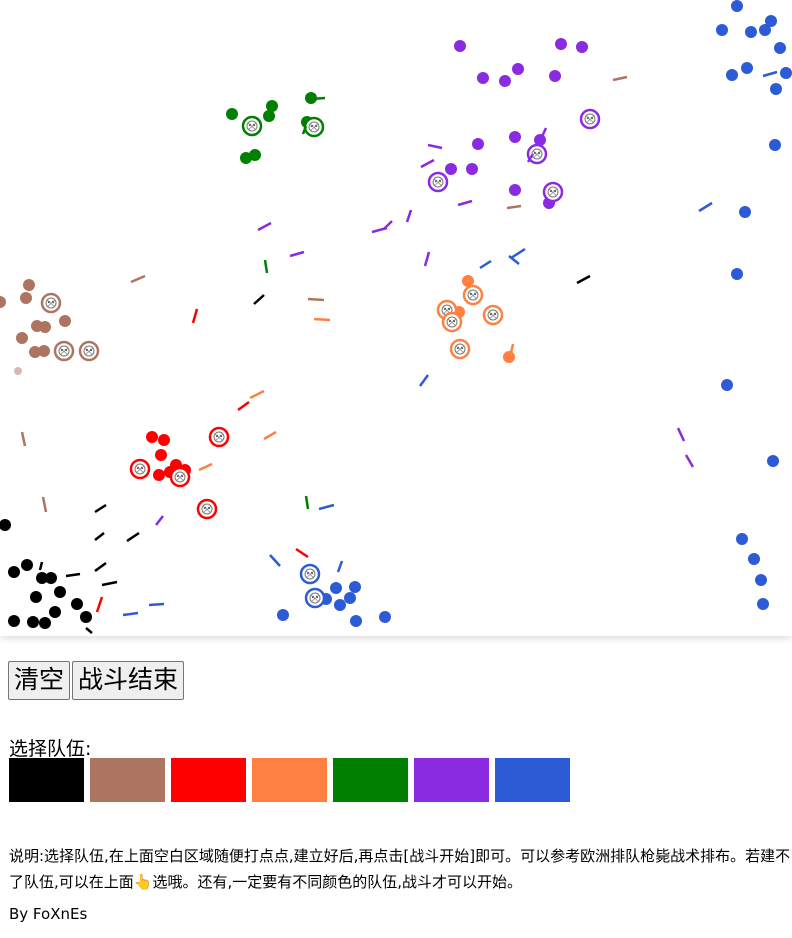  I want to click on team-swatch-green, so click(370, 780).